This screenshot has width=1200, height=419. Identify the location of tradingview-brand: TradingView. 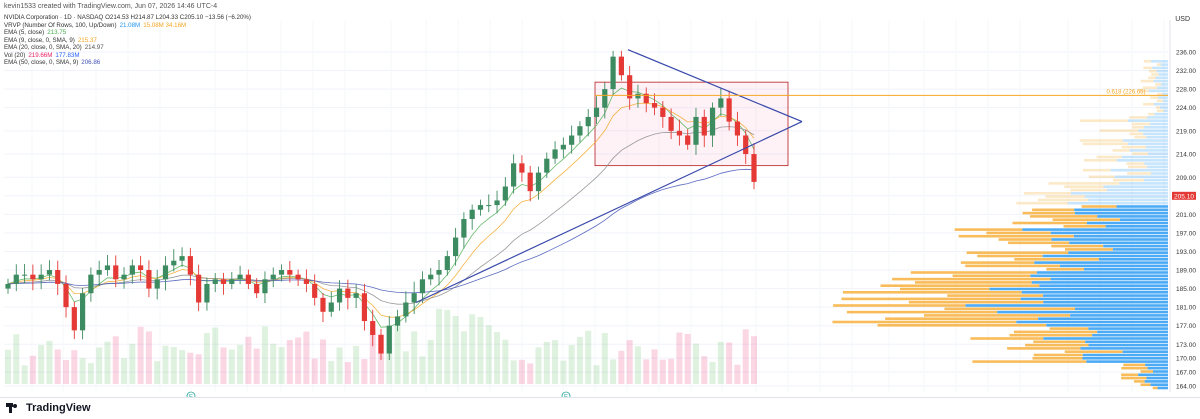
(58, 408).